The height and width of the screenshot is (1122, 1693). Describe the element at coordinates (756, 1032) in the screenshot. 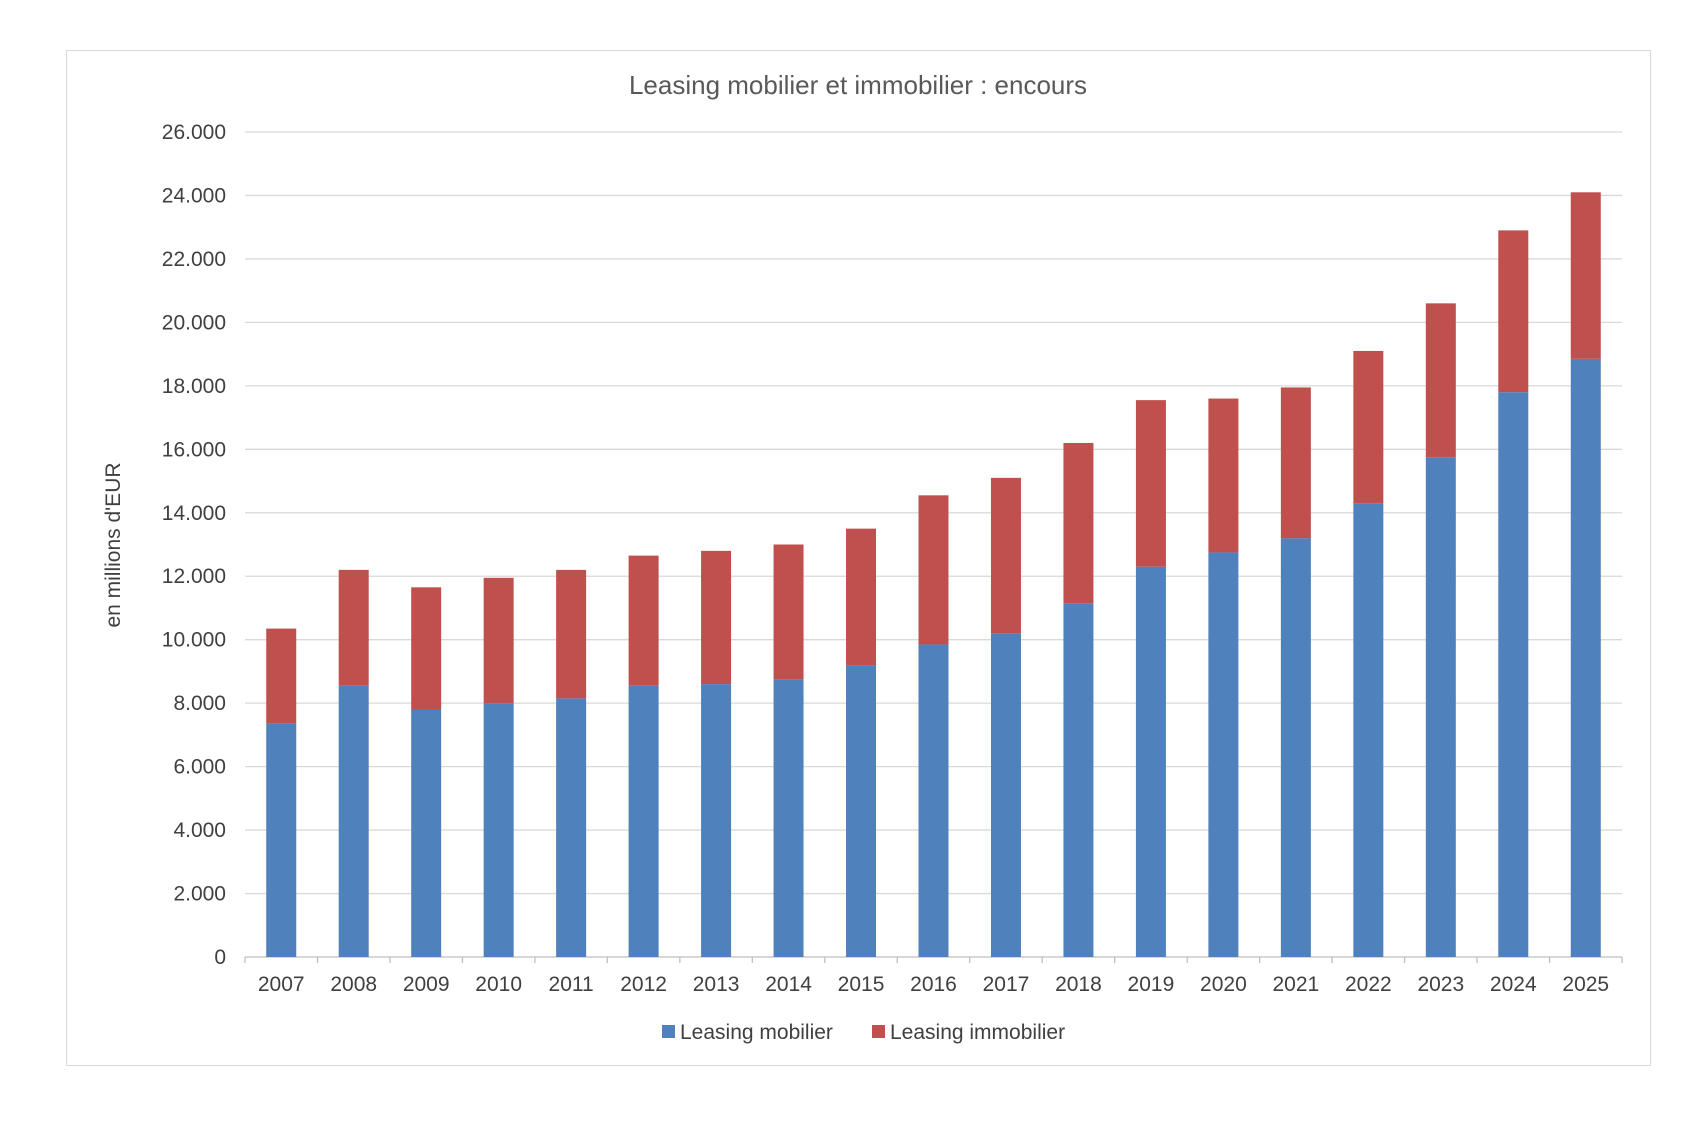

I see `legend-item-leasing-mobilier: Leasing mobilier` at that location.